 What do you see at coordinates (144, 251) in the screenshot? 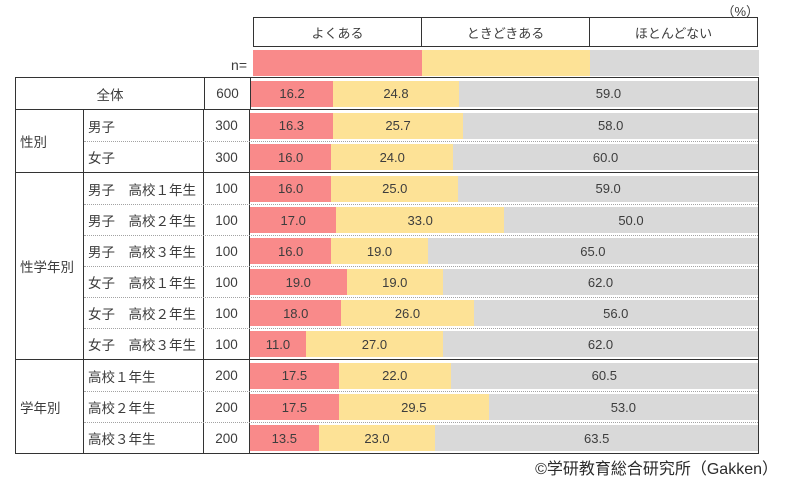
I see `row-label: 男子 高校３年生` at bounding box center [144, 251].